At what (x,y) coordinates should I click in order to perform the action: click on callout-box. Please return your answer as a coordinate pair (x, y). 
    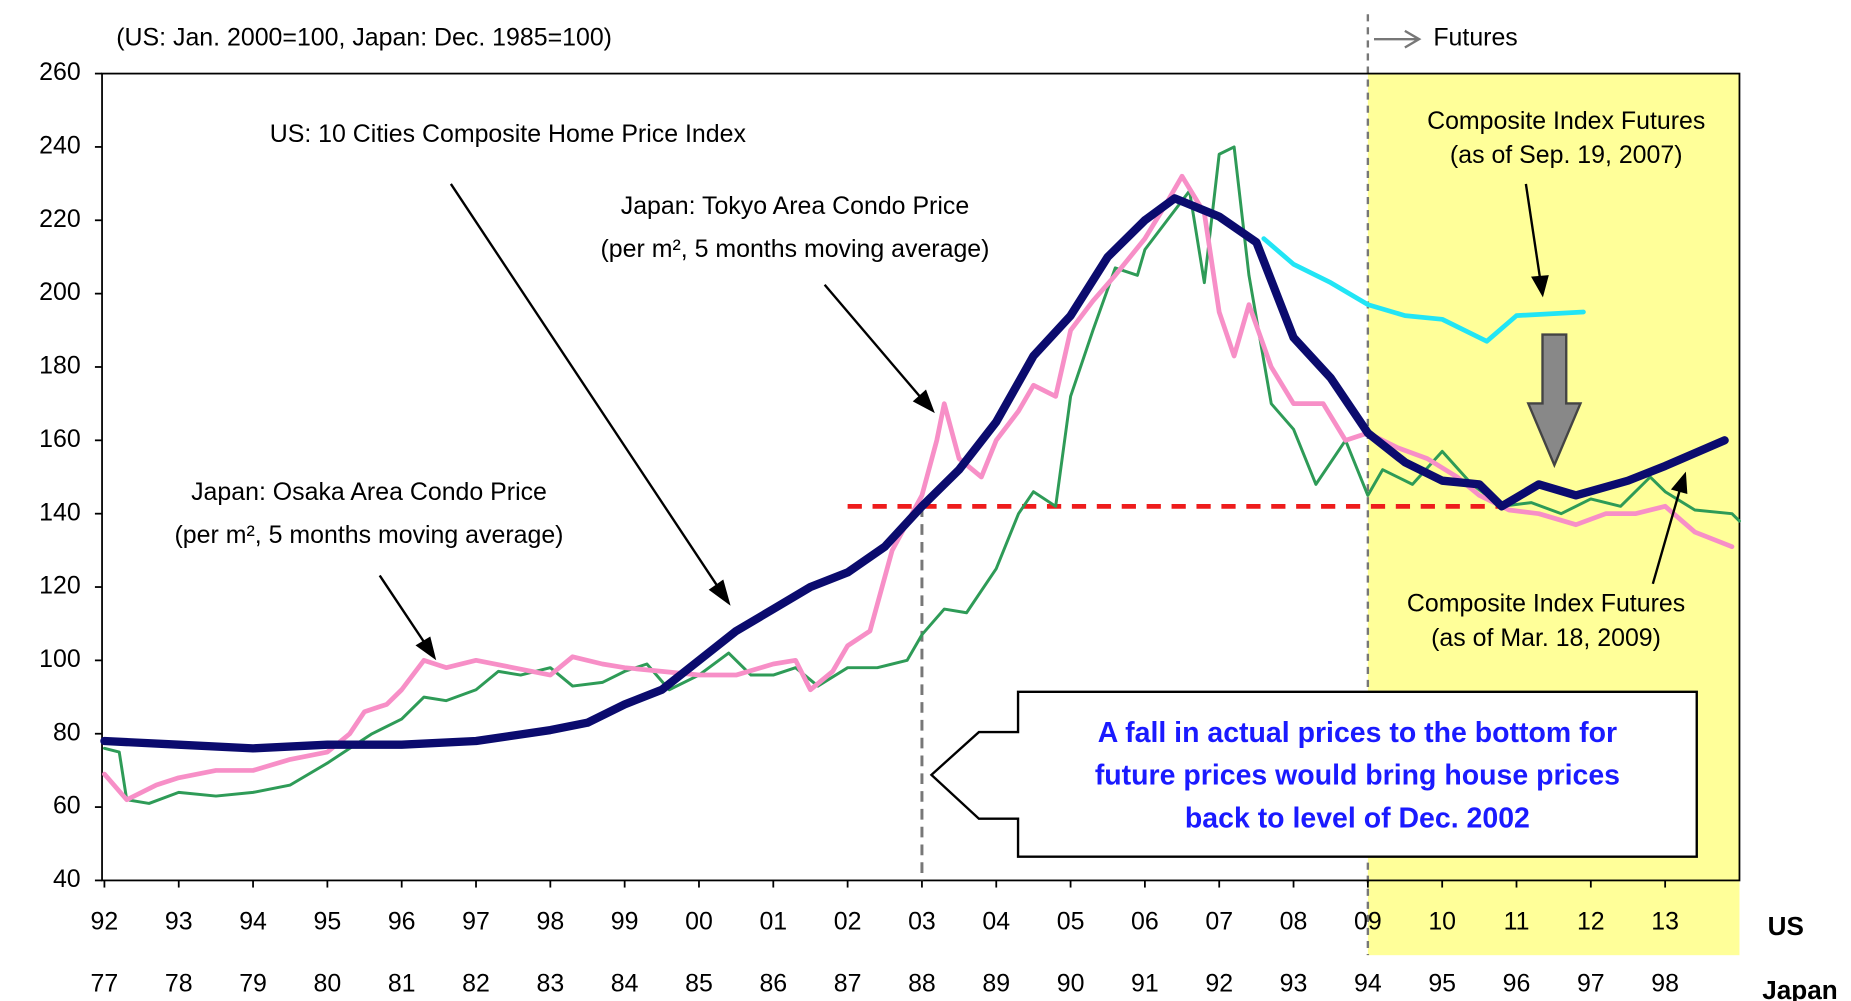
    Looking at the image, I should click on (1313, 774).